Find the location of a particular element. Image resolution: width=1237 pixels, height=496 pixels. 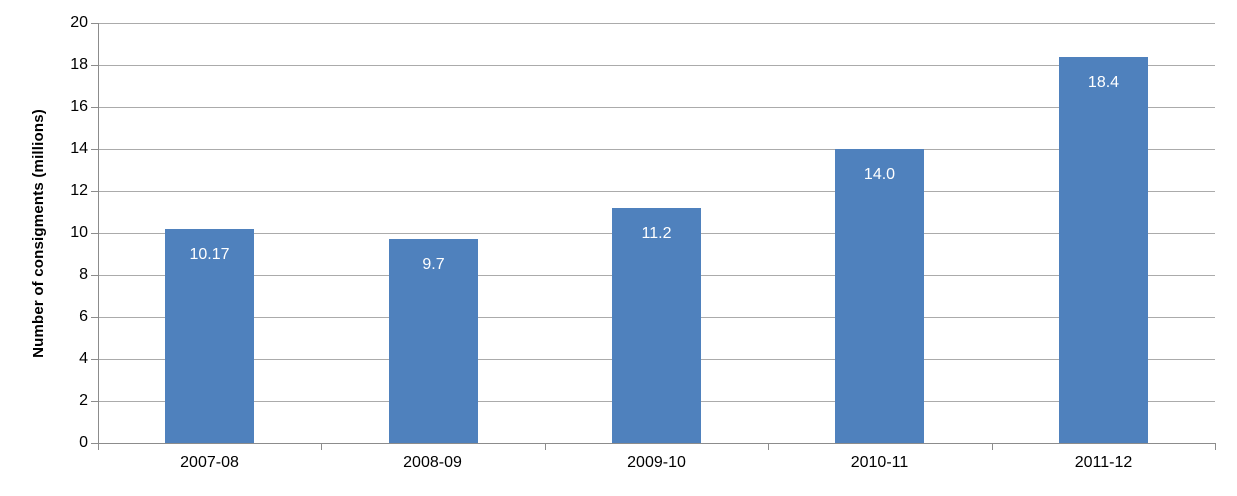

y-tick-label: 10 is located at coordinates (79, 232).